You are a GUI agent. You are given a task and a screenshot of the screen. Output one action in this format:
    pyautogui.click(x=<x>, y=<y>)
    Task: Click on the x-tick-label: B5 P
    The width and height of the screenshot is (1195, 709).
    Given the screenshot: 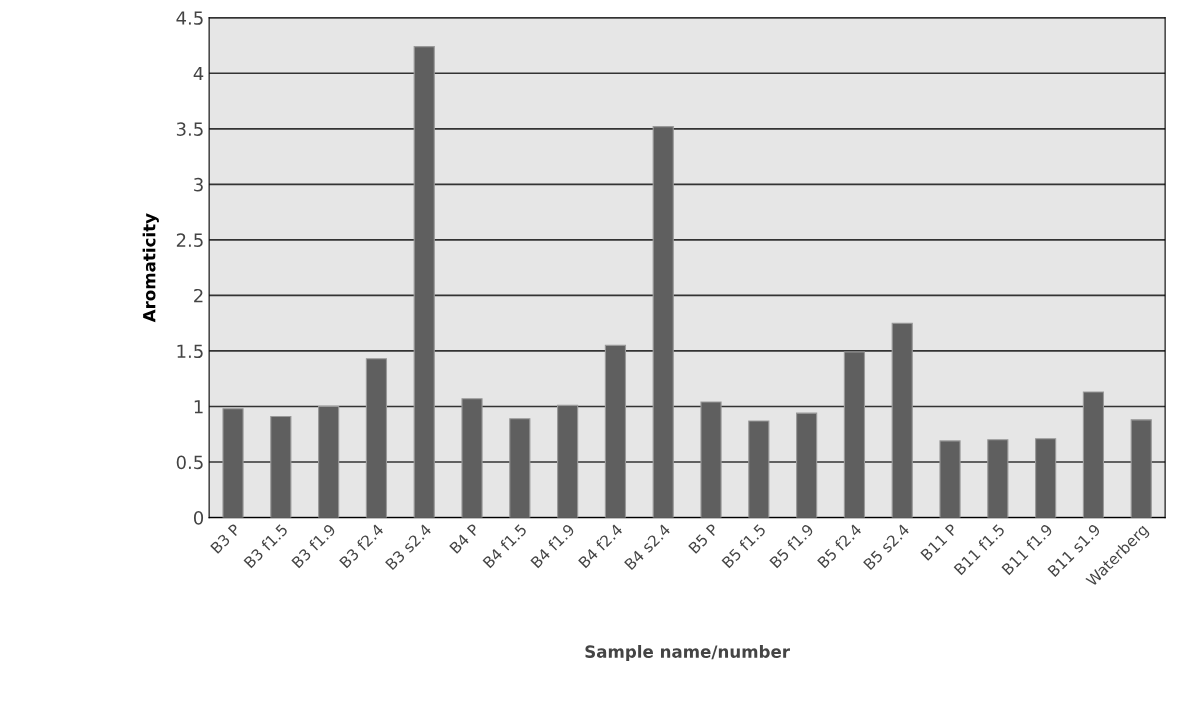 What is the action you would take?
    pyautogui.click(x=704, y=538)
    